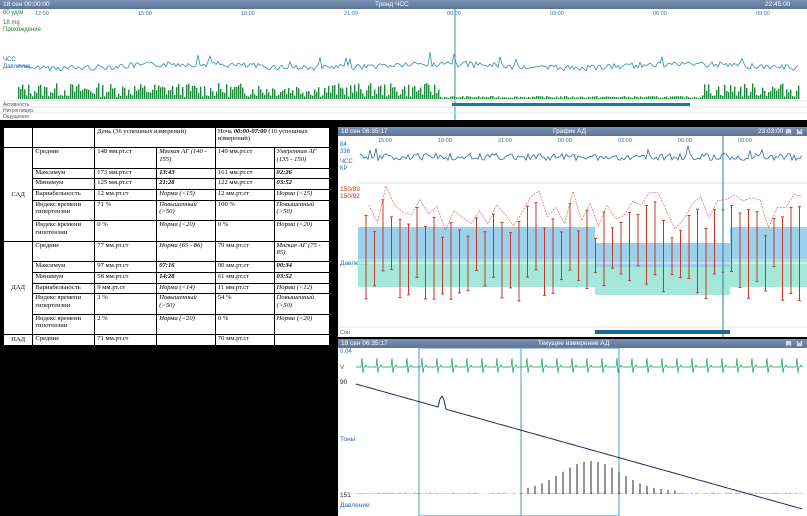  I want to click on osc-header-left: 18 сен 06:35:17, so click(364, 343).